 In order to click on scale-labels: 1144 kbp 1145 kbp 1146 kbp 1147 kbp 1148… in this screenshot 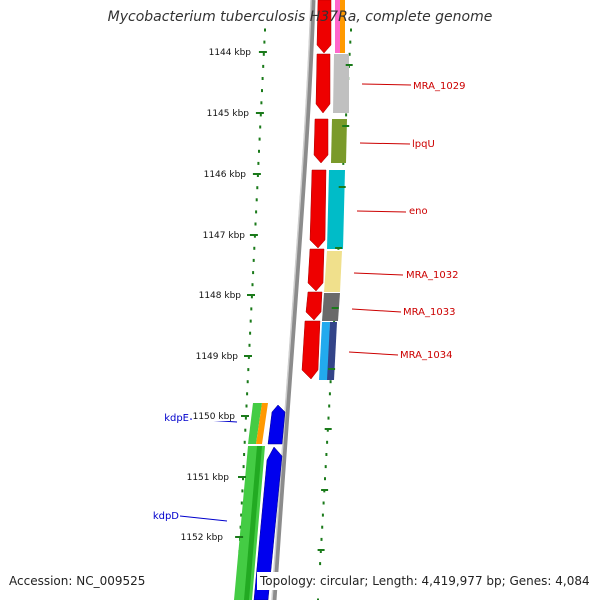, I will do `click(216, 295)`.